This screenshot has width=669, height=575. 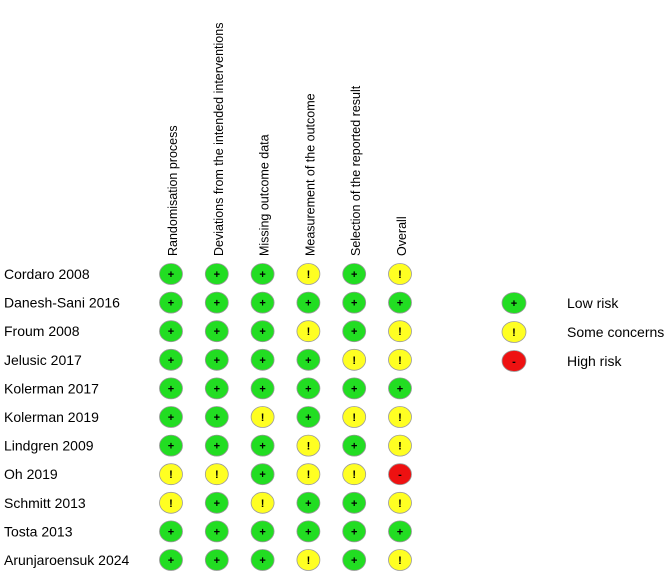 I want to click on study-label: Jelusic 2017, so click(x=43, y=360).